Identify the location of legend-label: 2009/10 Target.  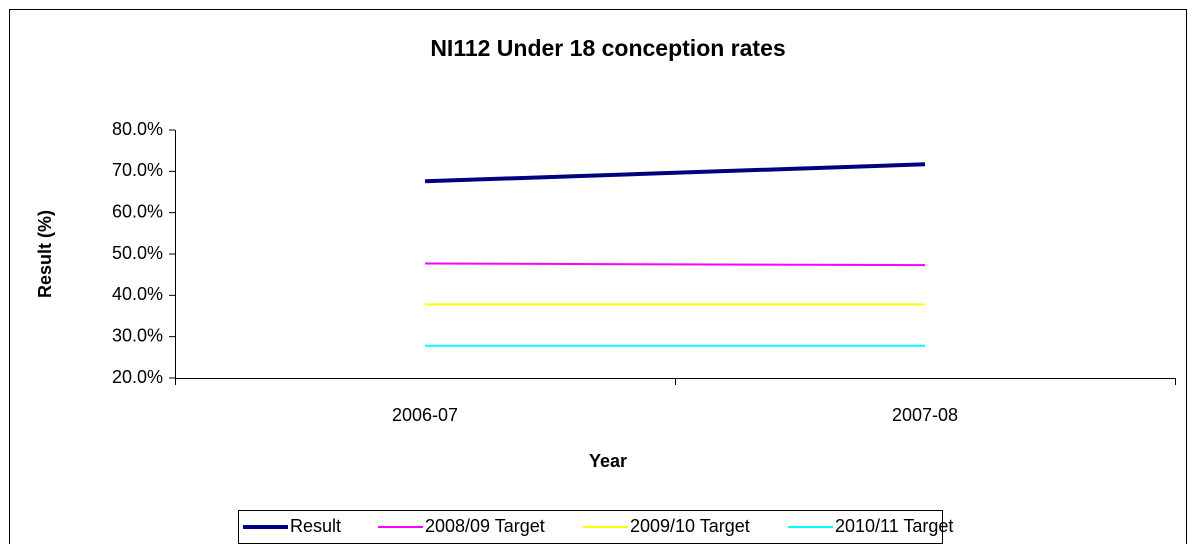
(690, 526).